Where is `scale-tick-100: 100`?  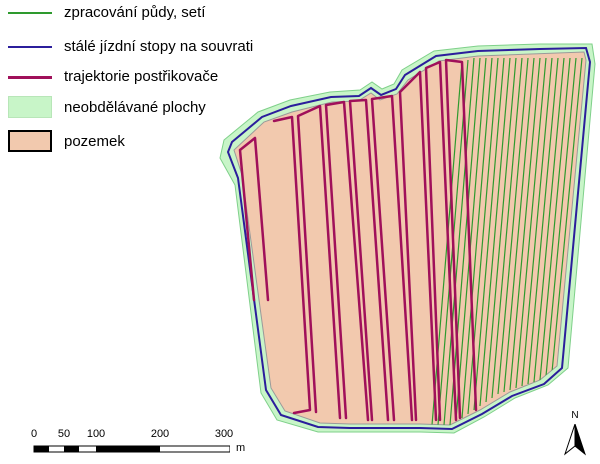 scale-tick-100: 100 is located at coordinates (96, 434).